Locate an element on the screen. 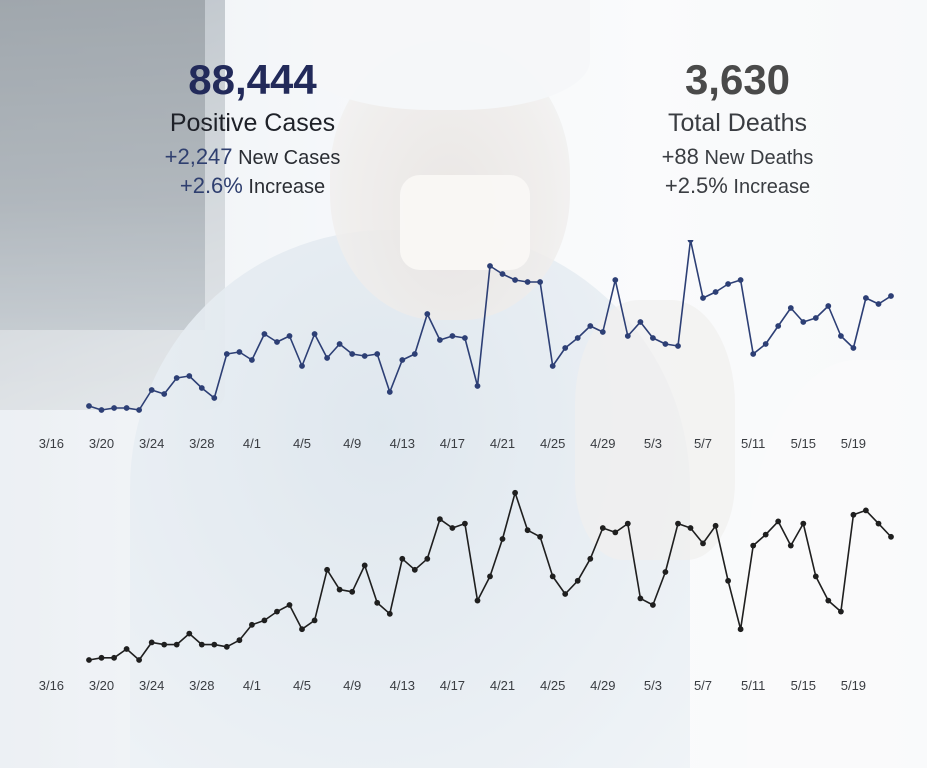 Image resolution: width=927 pixels, height=768 pixels. cases-x-tick-label: 4/29 is located at coordinates (602, 443).